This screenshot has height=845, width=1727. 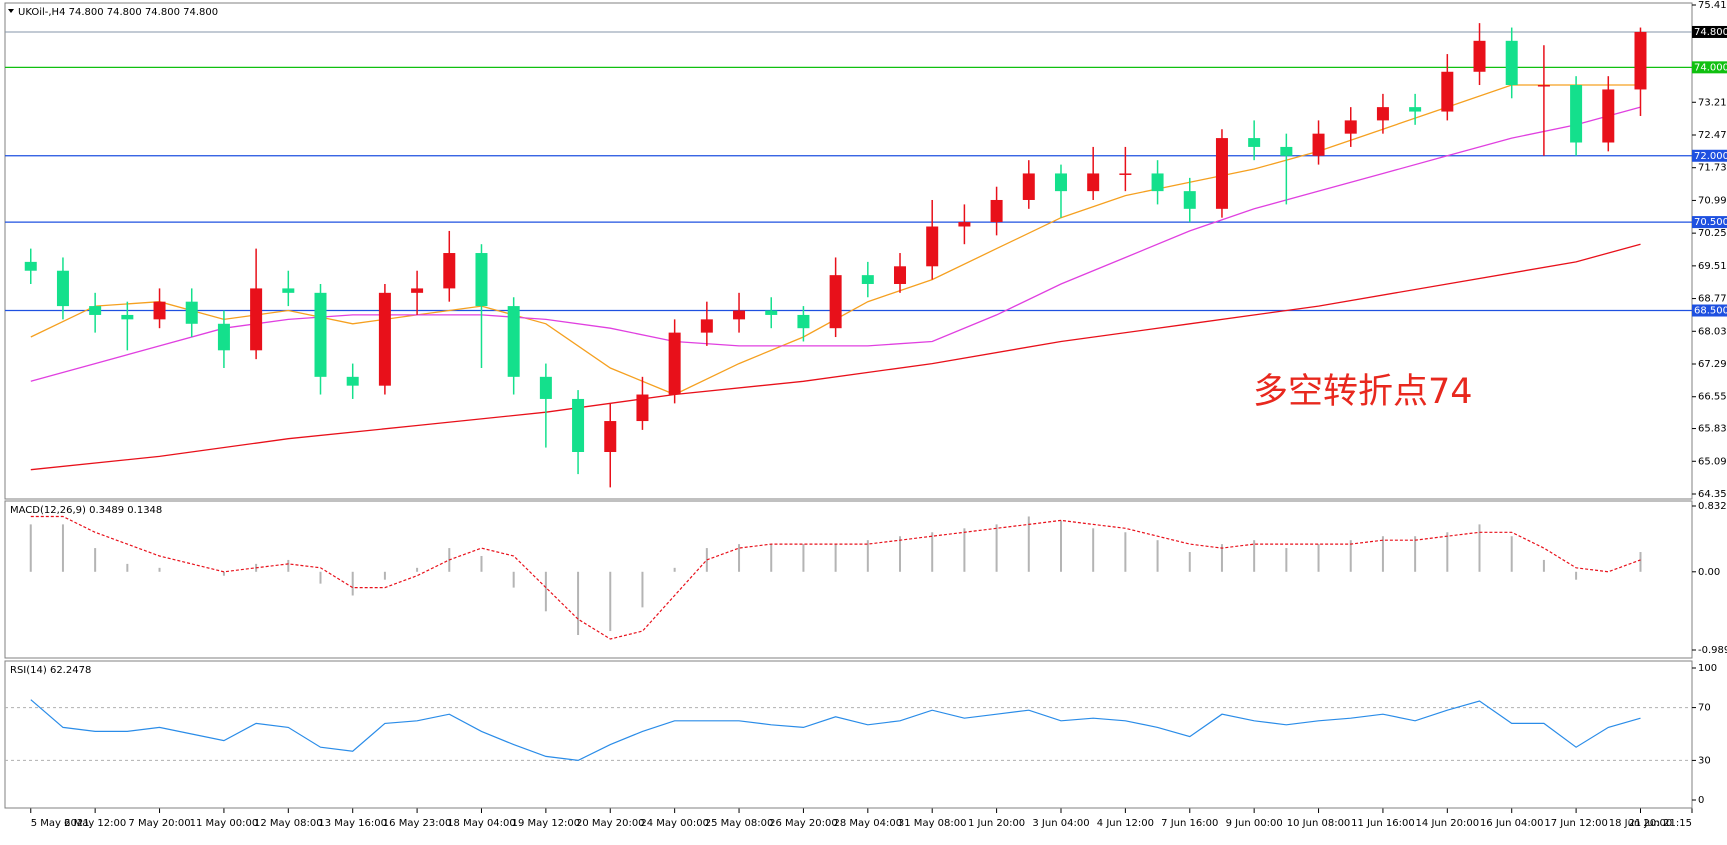 What do you see at coordinates (1712, 5) in the screenshot?
I see `y-tick-label: 75.410` at bounding box center [1712, 5].